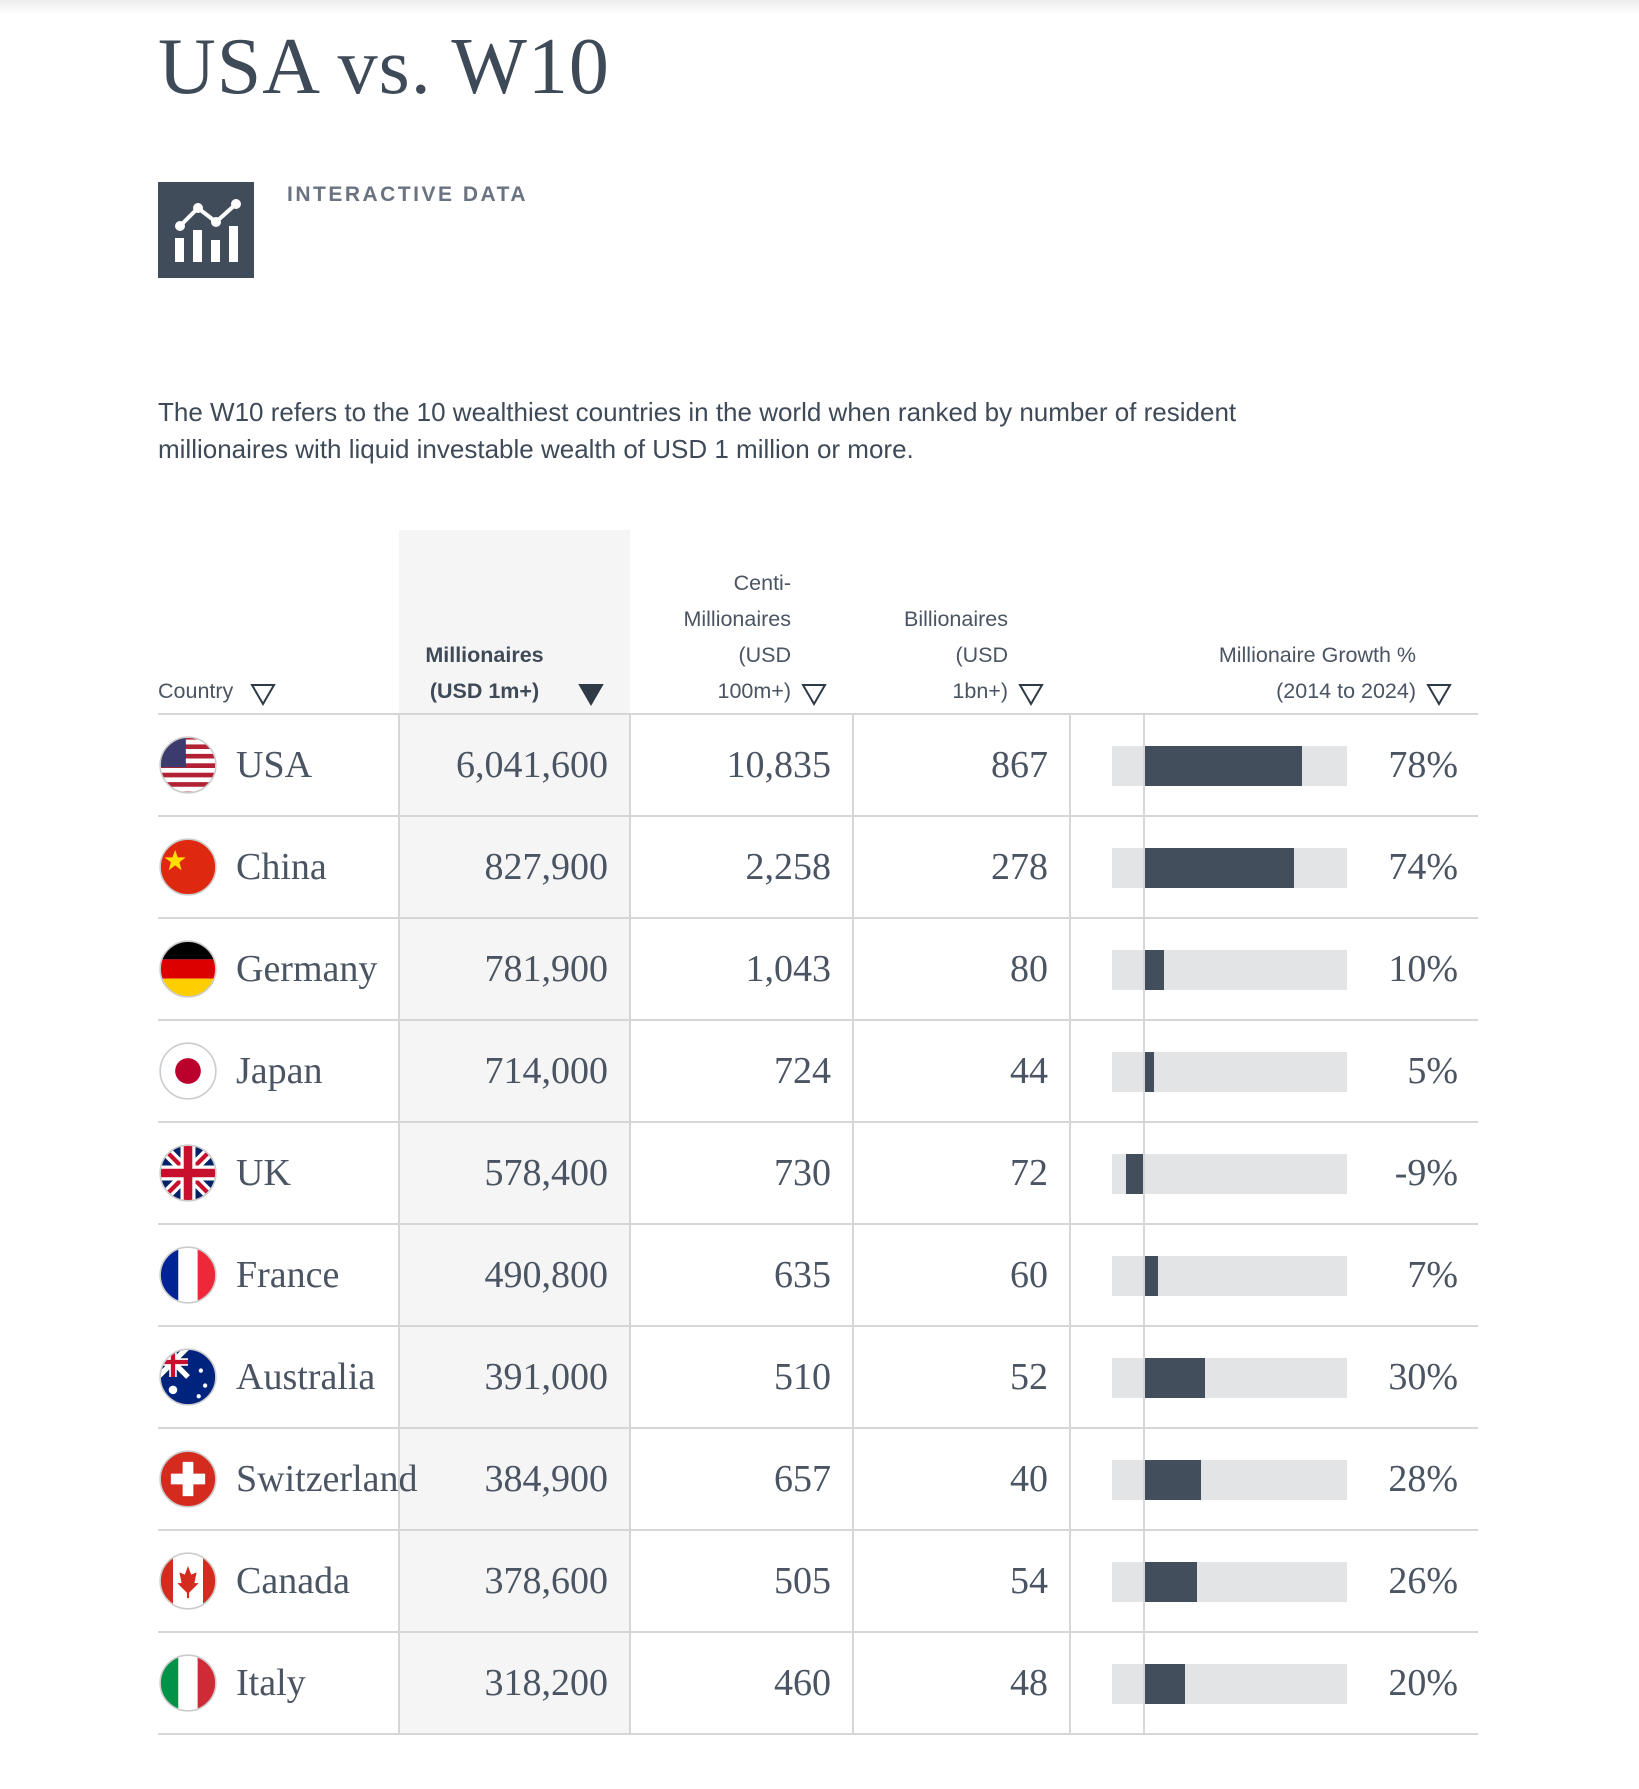 This screenshot has width=1639, height=1789. What do you see at coordinates (1423, 1683) in the screenshot?
I see `growth-label: 20%` at bounding box center [1423, 1683].